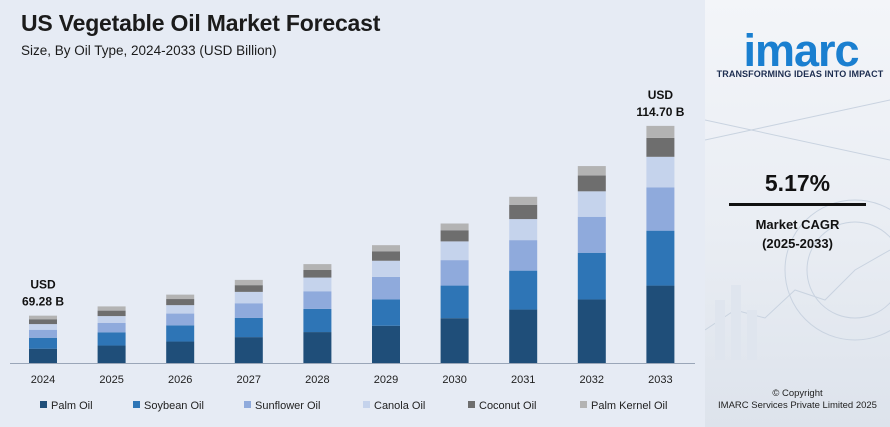 This screenshot has height=427, width=890. Describe the element at coordinates (592, 380) in the screenshot. I see `x-tick-label: 2032` at that location.